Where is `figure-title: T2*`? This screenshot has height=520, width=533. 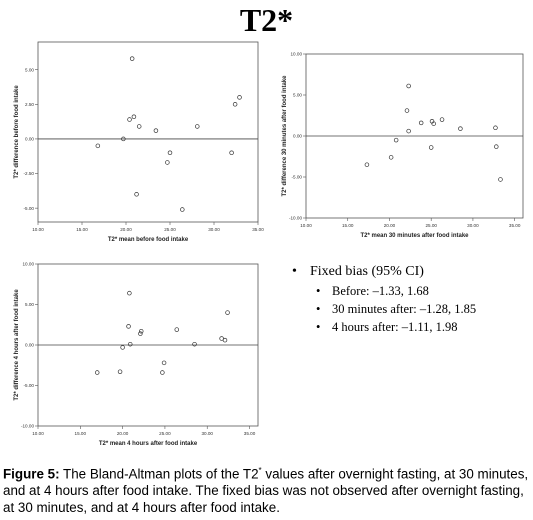 figure-title: T2* is located at coordinates (266, 20).